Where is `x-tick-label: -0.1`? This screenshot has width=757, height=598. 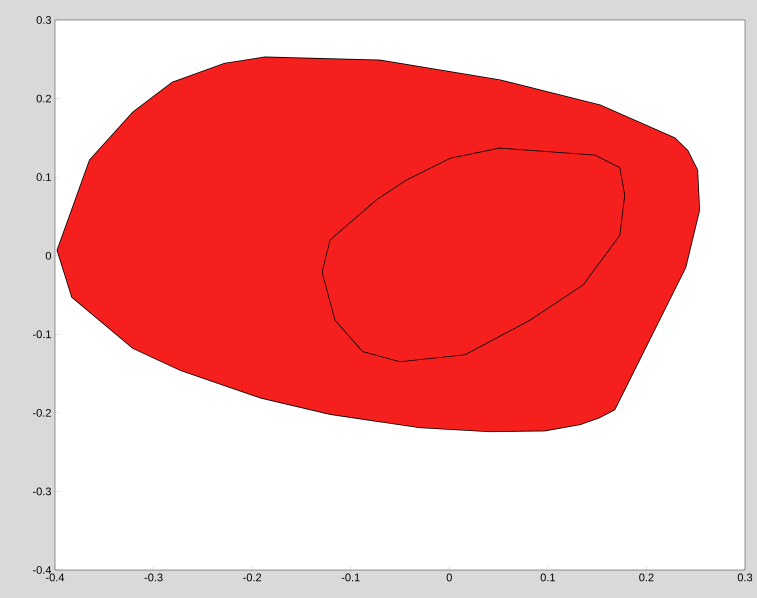
x-tick-label: -0.1 is located at coordinates (351, 578).